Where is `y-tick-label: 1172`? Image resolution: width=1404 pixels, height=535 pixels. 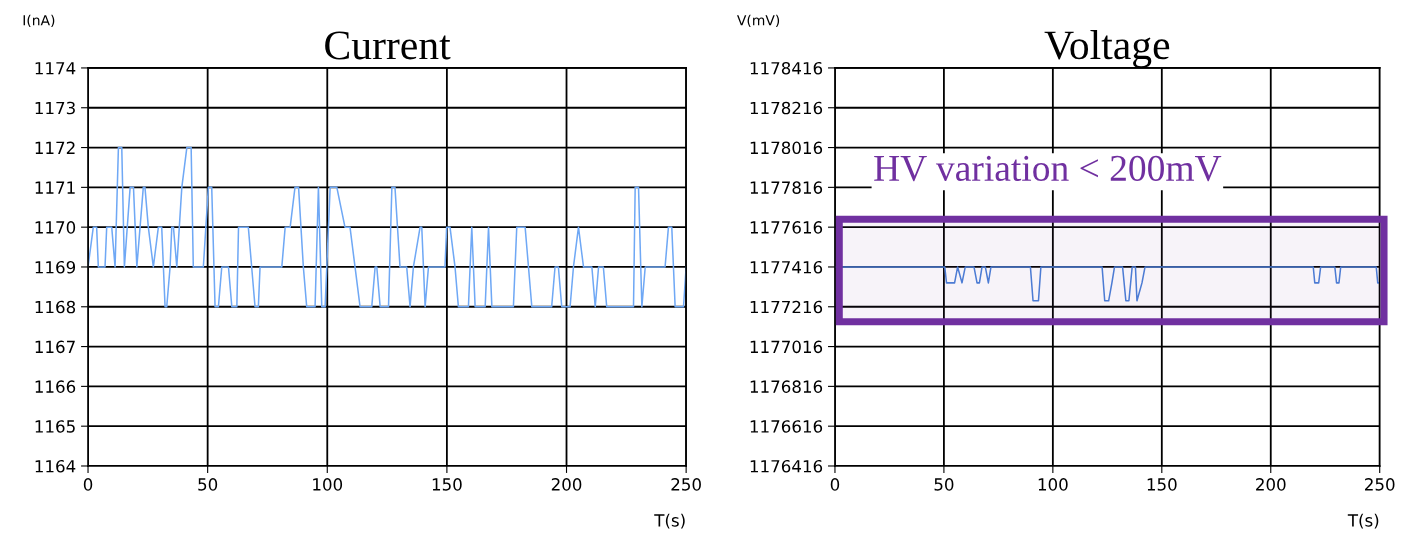
y-tick-label: 1172 is located at coordinates (55, 147).